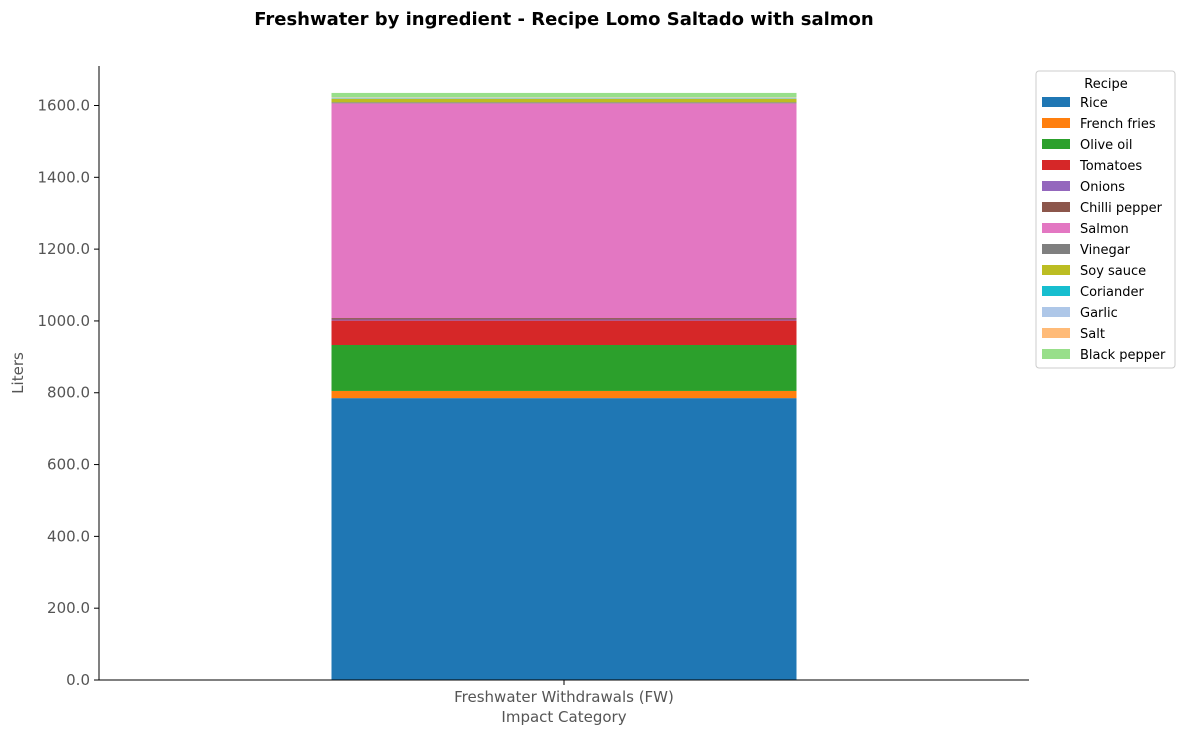 This screenshot has height=735, width=1187. What do you see at coordinates (1106, 145) in the screenshot?
I see `legend-label: Olive oil` at bounding box center [1106, 145].